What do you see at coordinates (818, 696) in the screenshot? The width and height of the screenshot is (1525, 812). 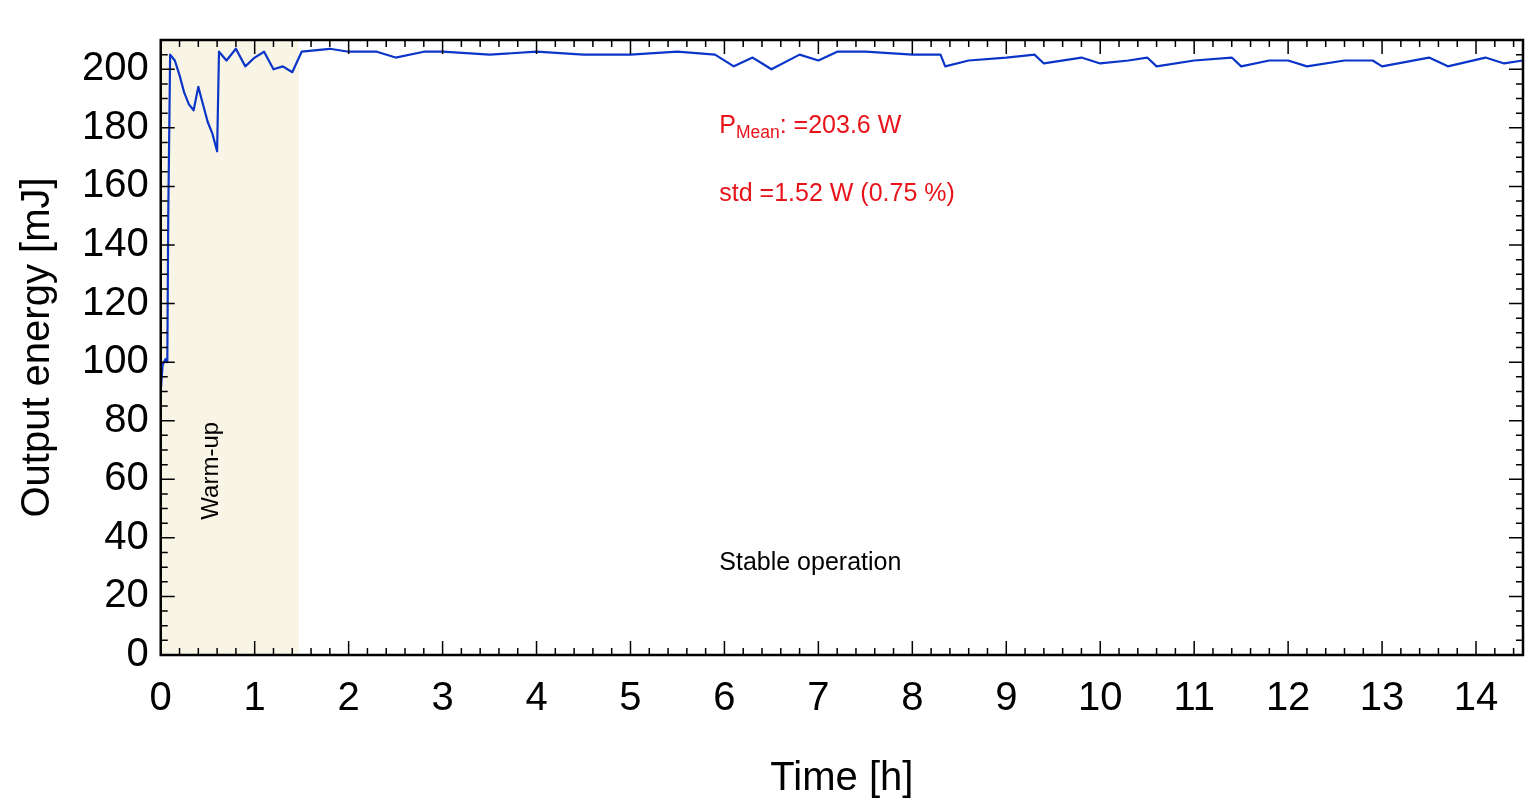 I see `x-tick-label: 7` at bounding box center [818, 696].